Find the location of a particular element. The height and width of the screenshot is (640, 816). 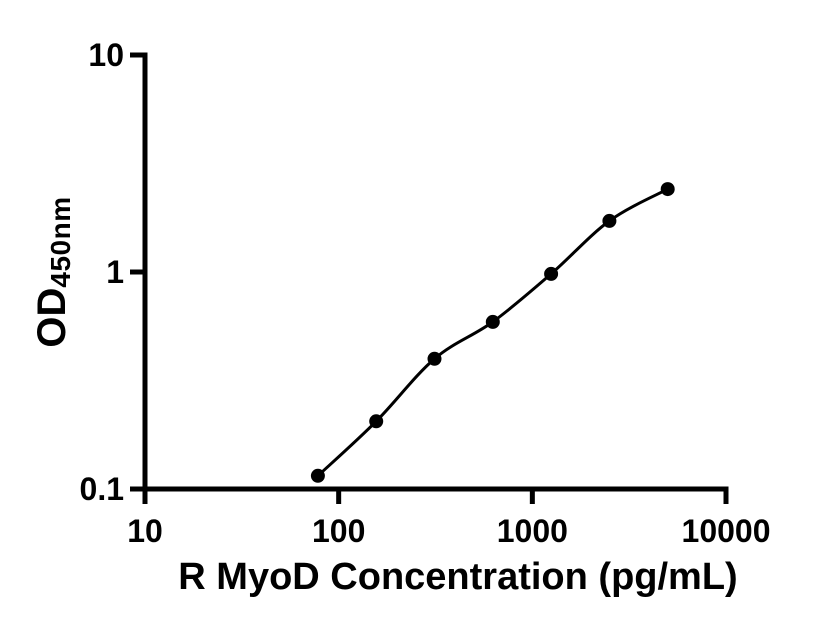

y-axis-title-main: OD is located at coordinates (52, 317).